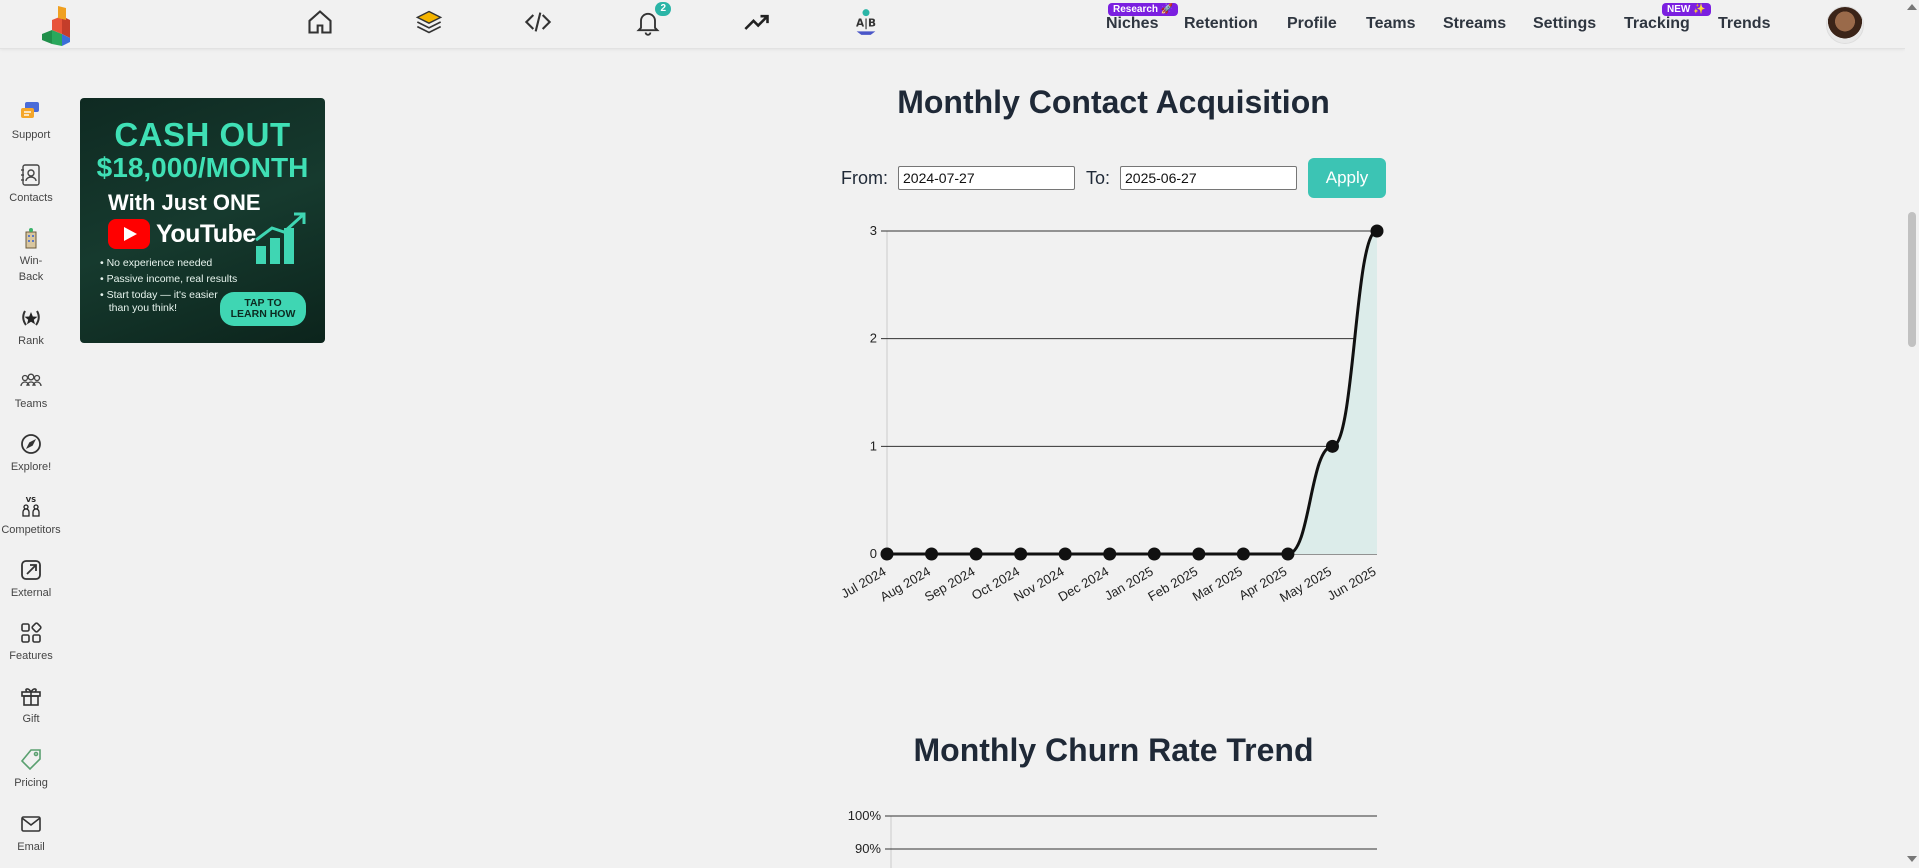 Image resolution: width=1919 pixels, height=868 pixels. Describe the element at coordinates (31, 341) in the screenshot. I see `sidebar-label: Rank` at that location.